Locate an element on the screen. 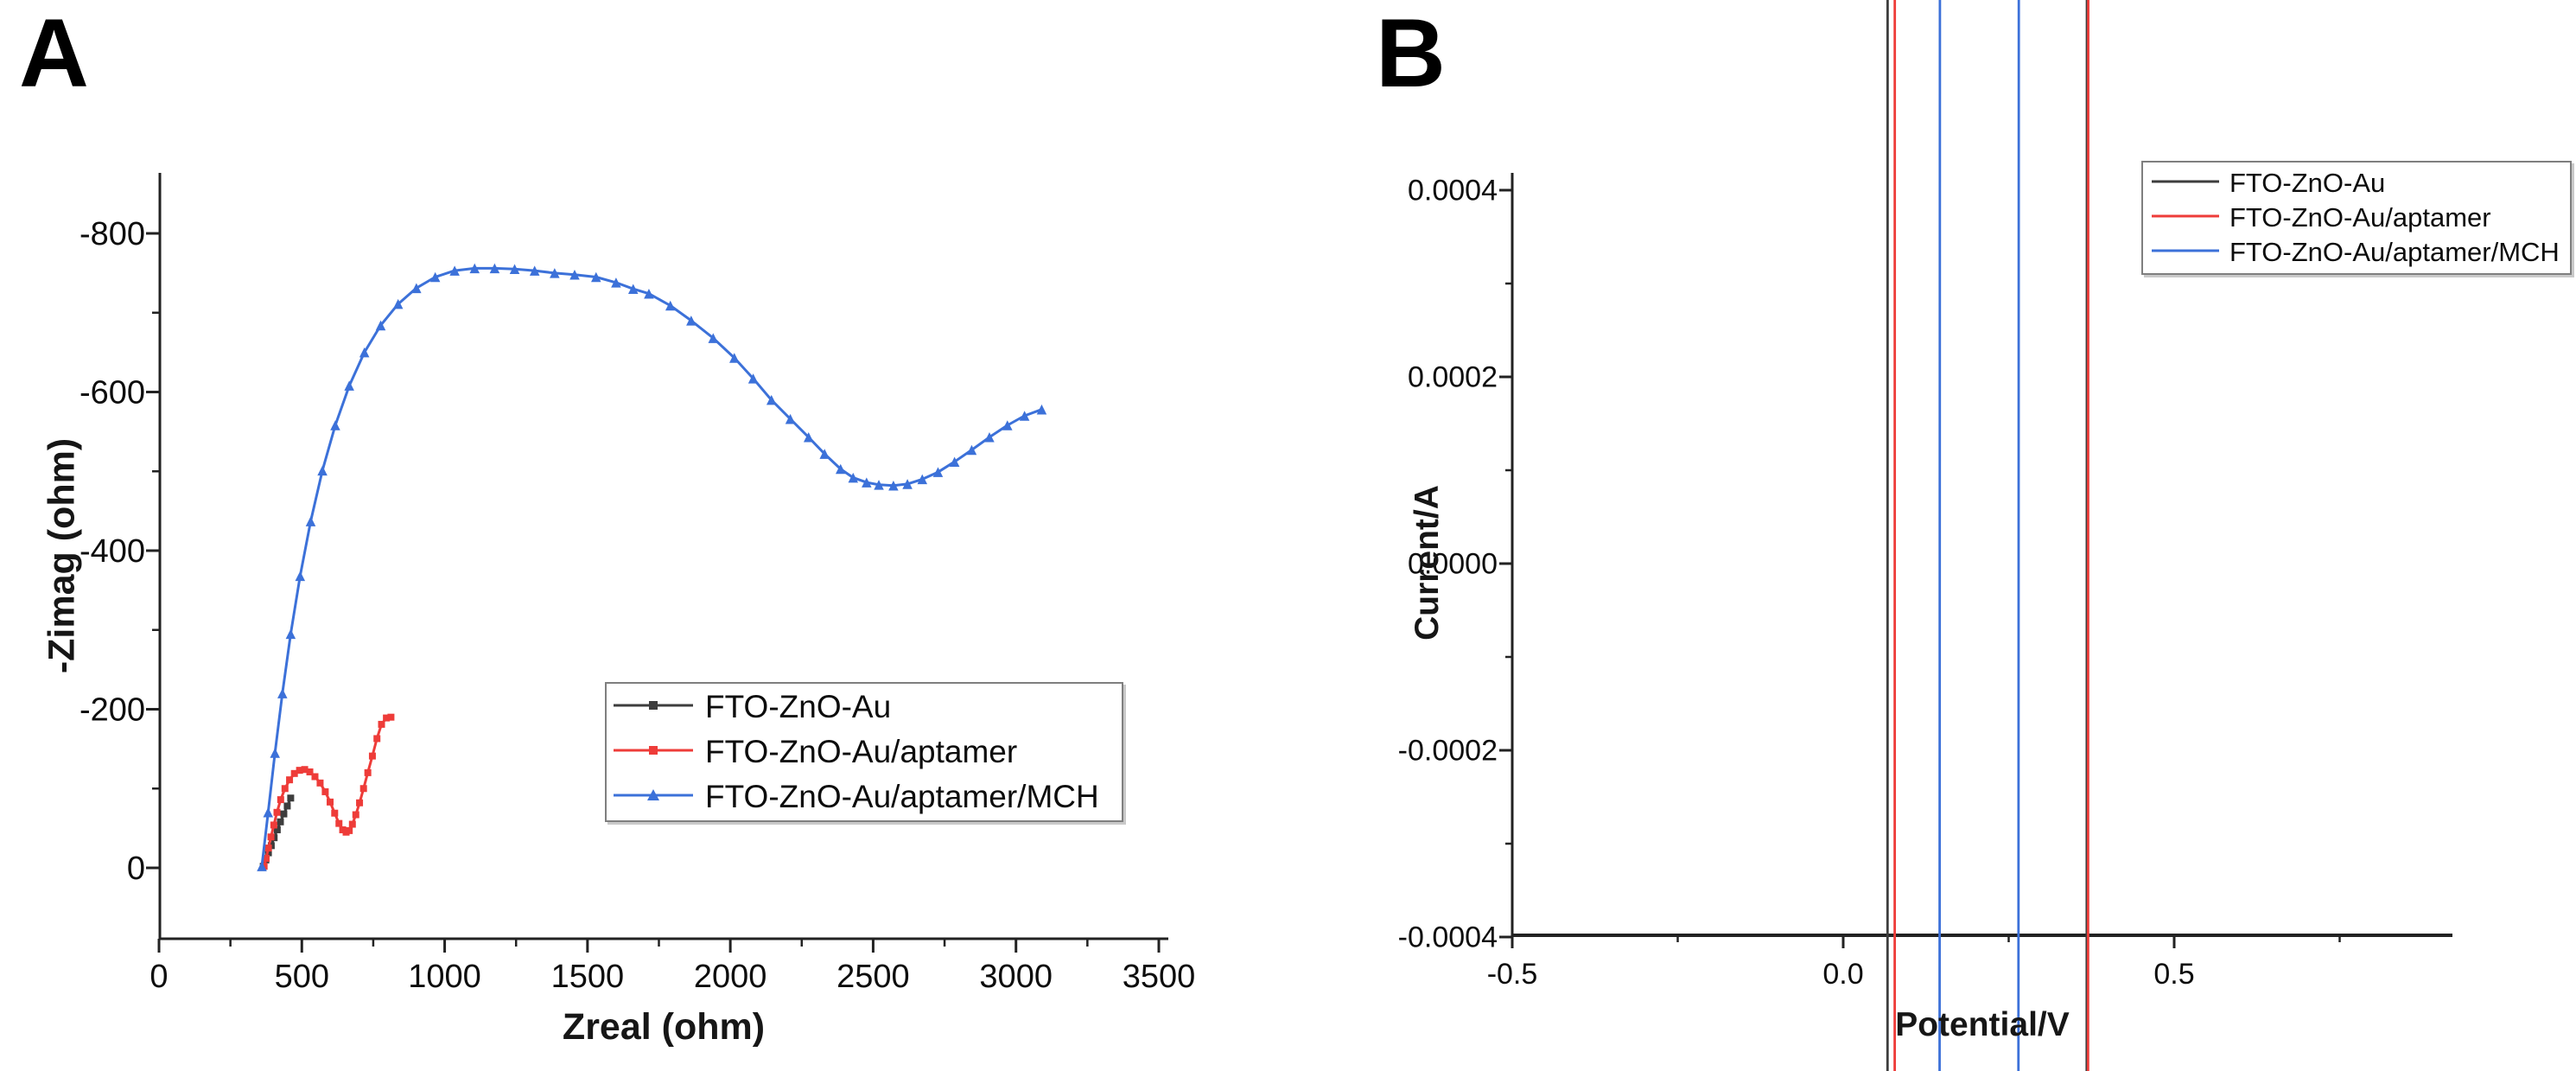 This screenshot has width=2576, height=1071. legend-b-label-0: FTO-ZnO-Au is located at coordinates (2307, 183).